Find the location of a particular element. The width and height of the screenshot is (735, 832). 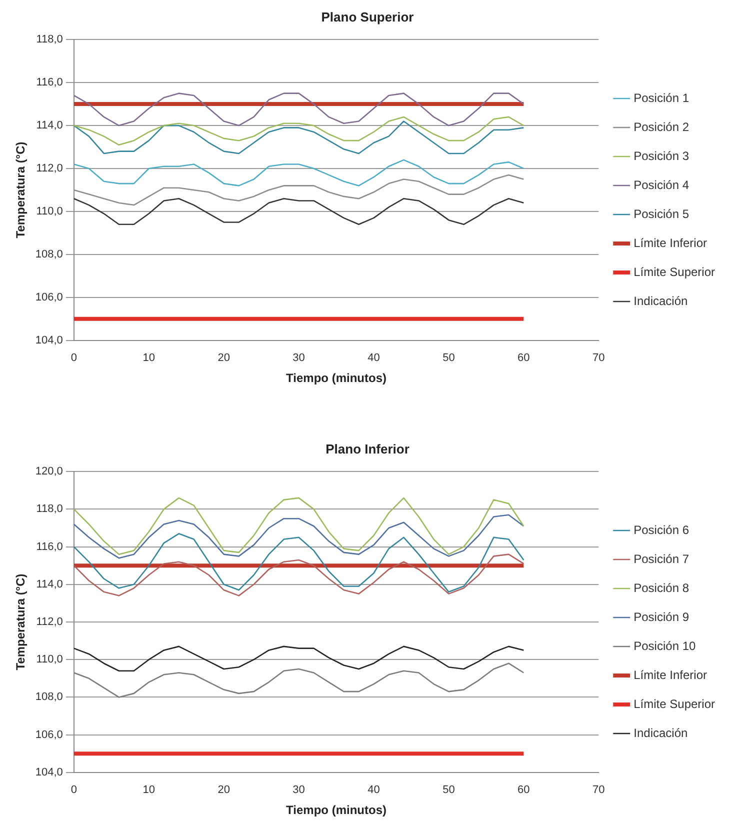

legend-label: Posición 3 is located at coordinates (662, 155).